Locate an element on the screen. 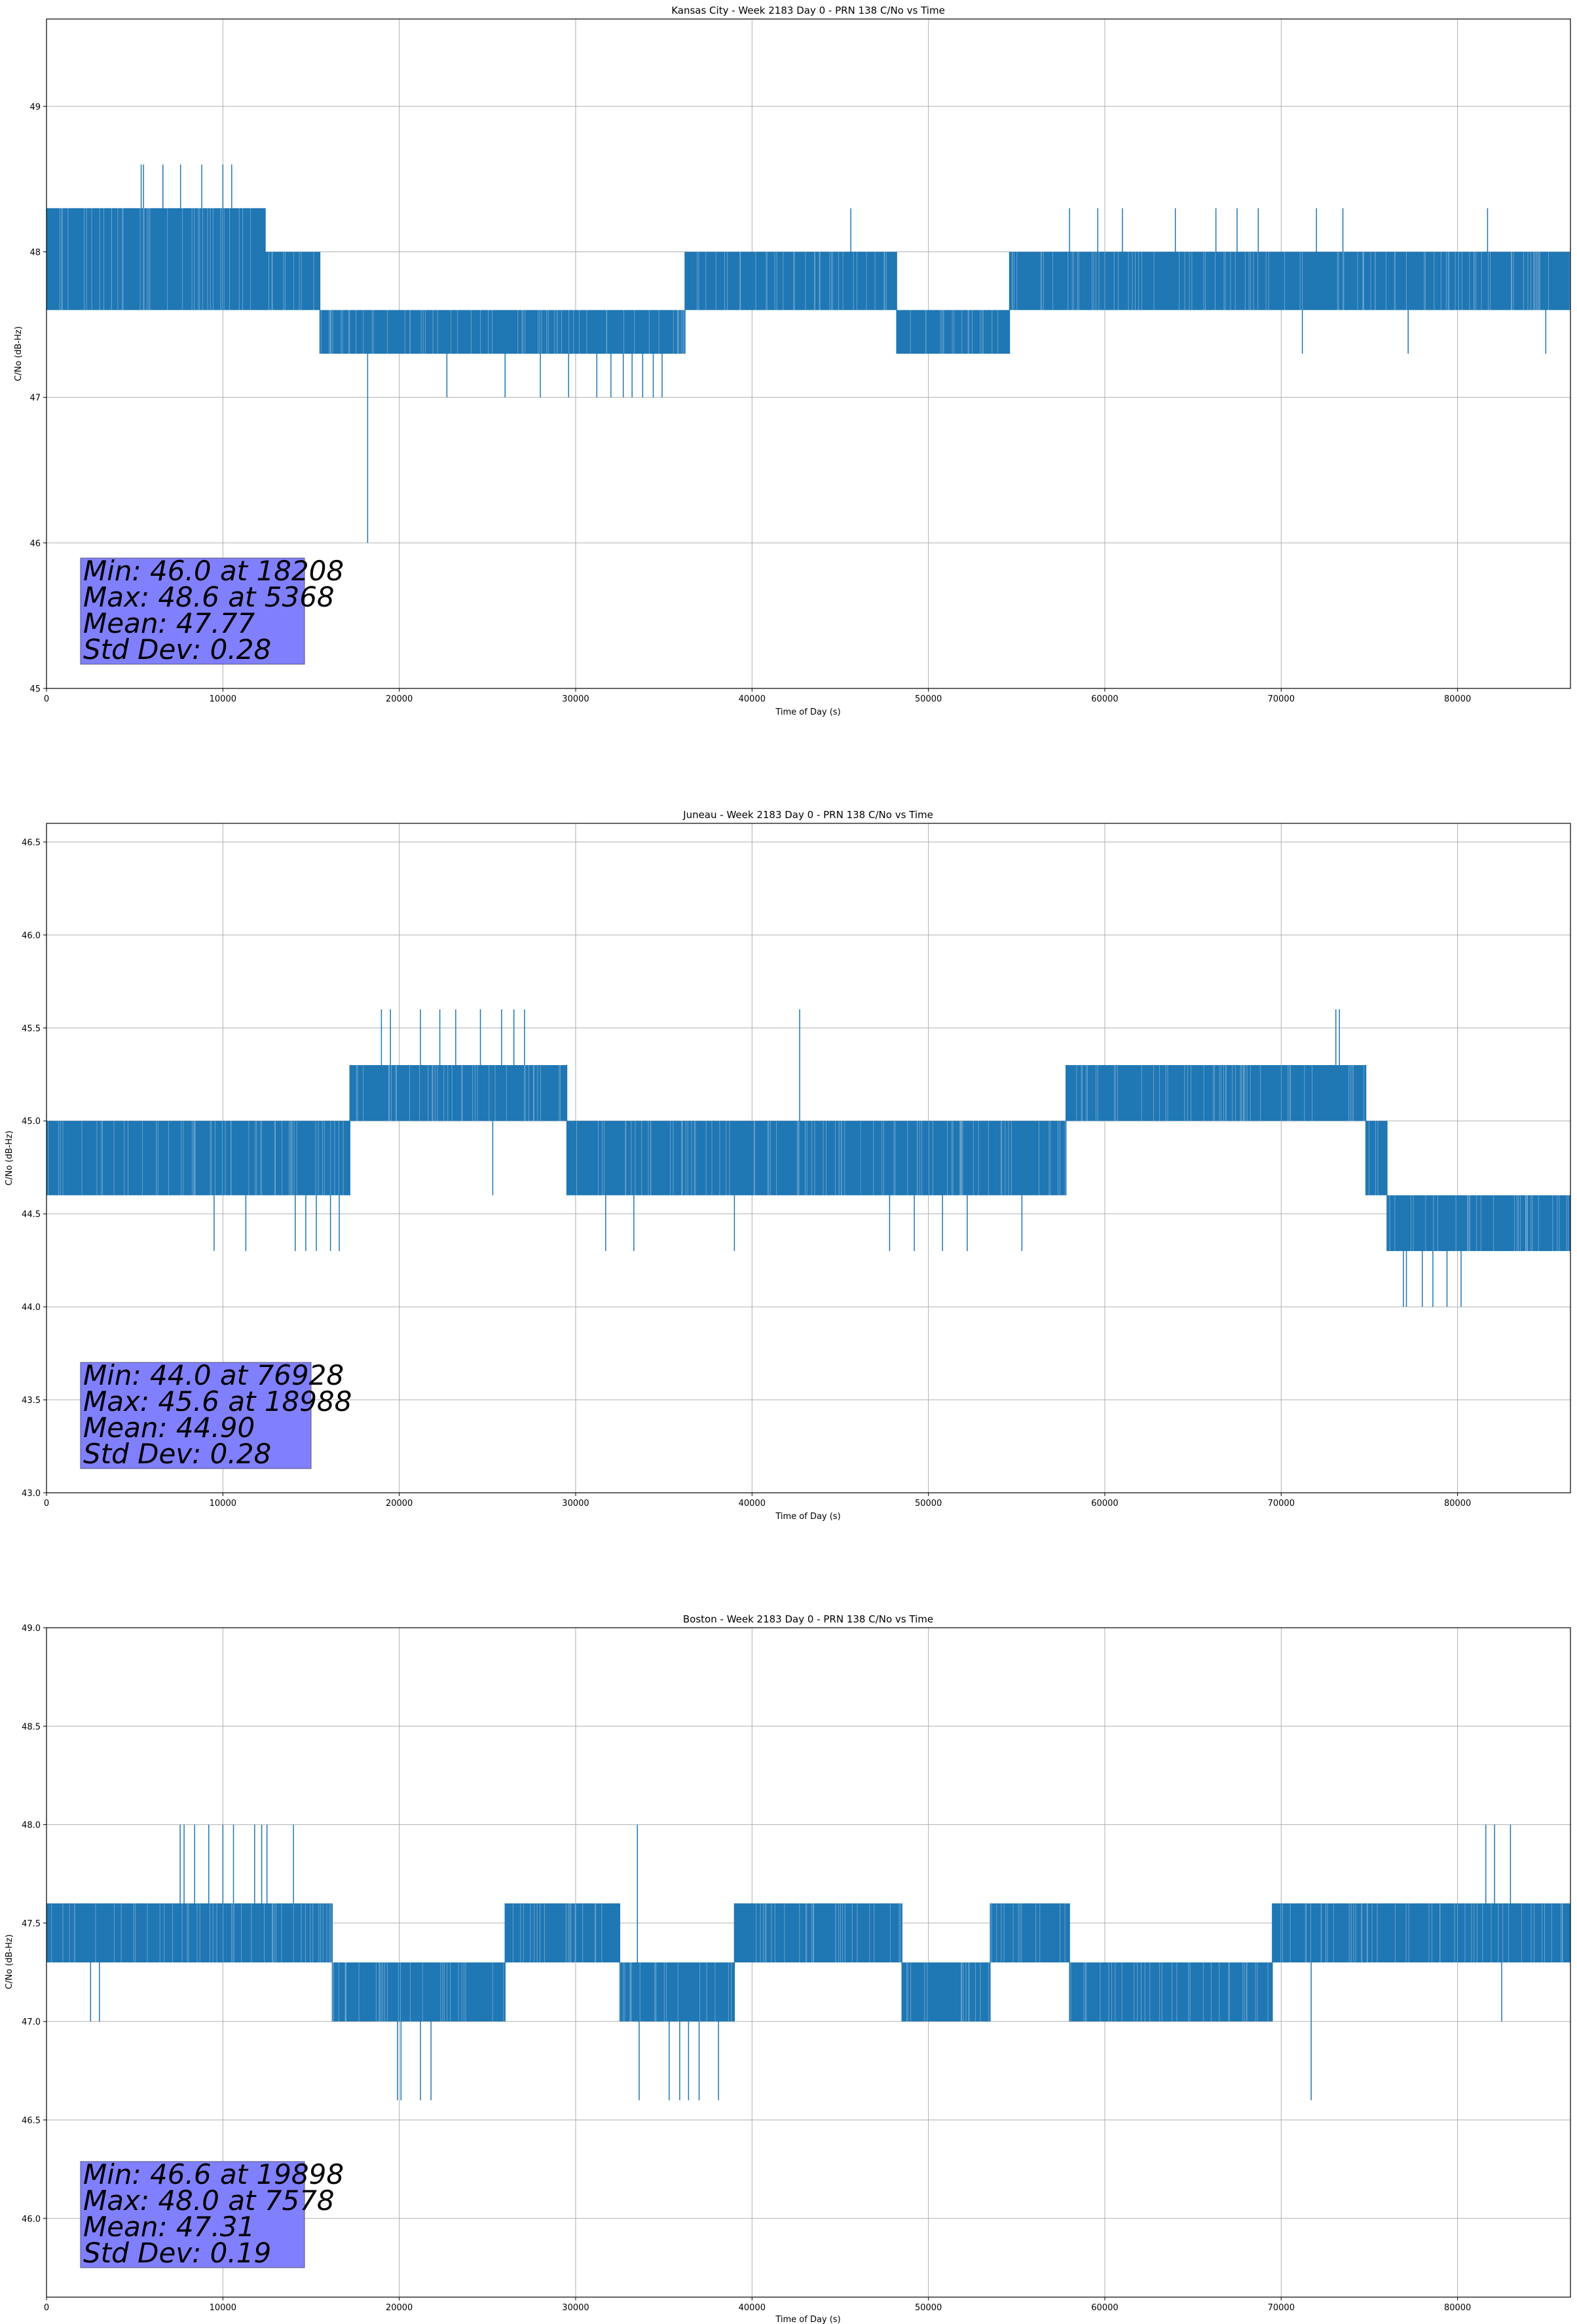 The image size is (1577, 2324). y-tick-label: 43.5 is located at coordinates (31, 1401).